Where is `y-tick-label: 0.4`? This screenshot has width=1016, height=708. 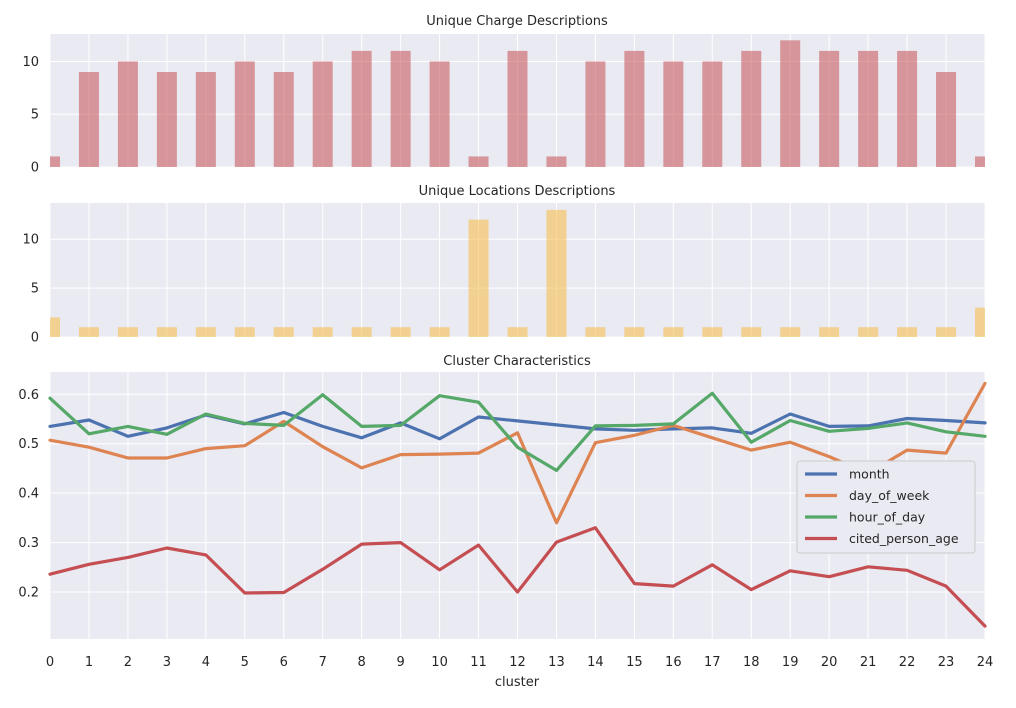
y-tick-label: 0.4 is located at coordinates (28, 494).